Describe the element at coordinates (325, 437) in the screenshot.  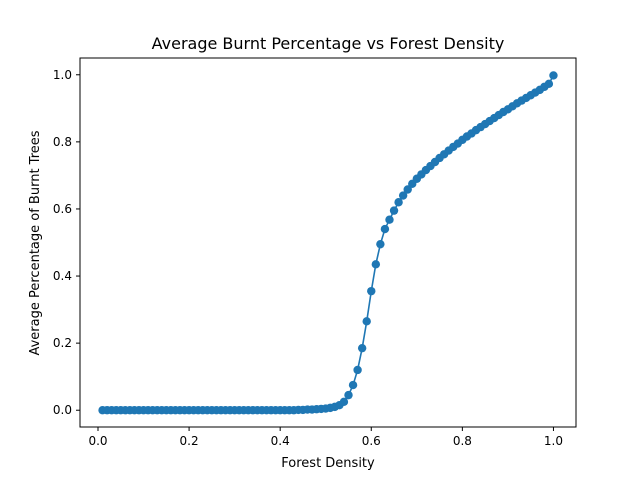
I see `x-axis: 0.0 0.2 0.4 0.6 0.8 1.0` at that location.